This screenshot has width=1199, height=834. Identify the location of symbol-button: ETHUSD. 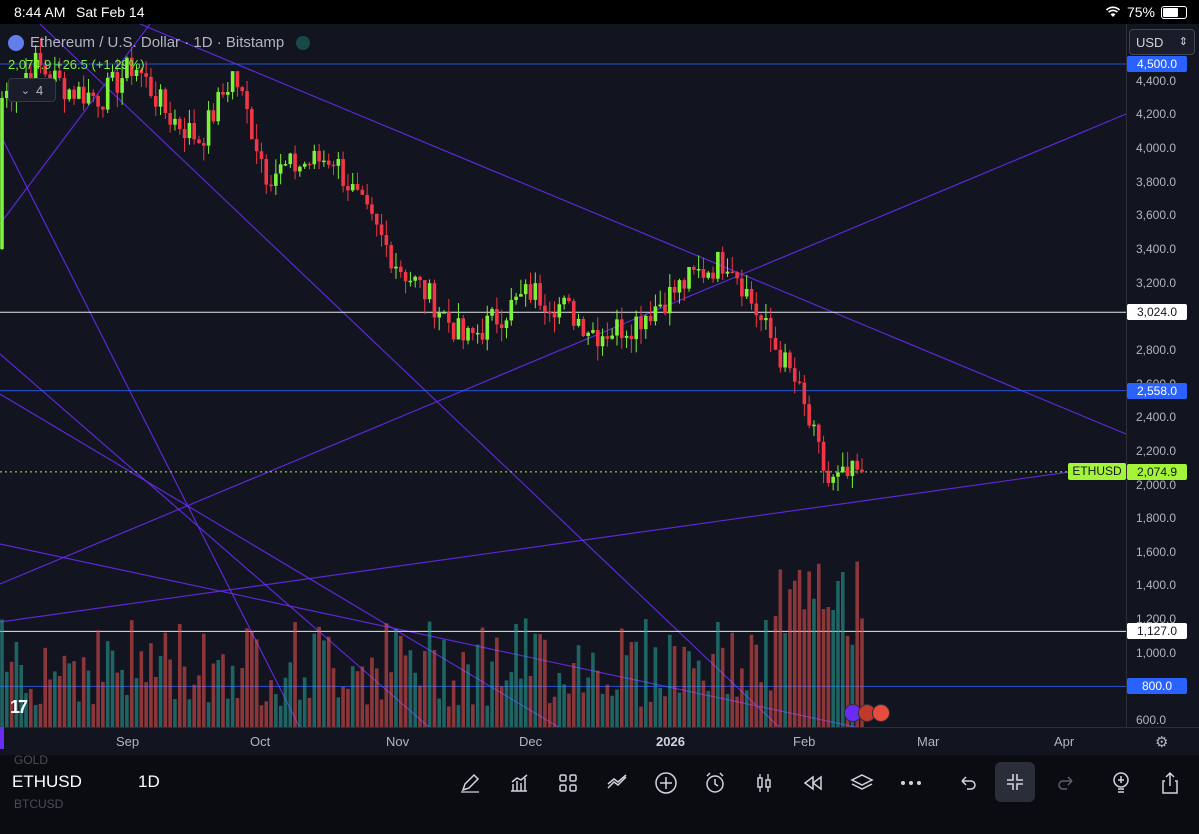
(47, 781).